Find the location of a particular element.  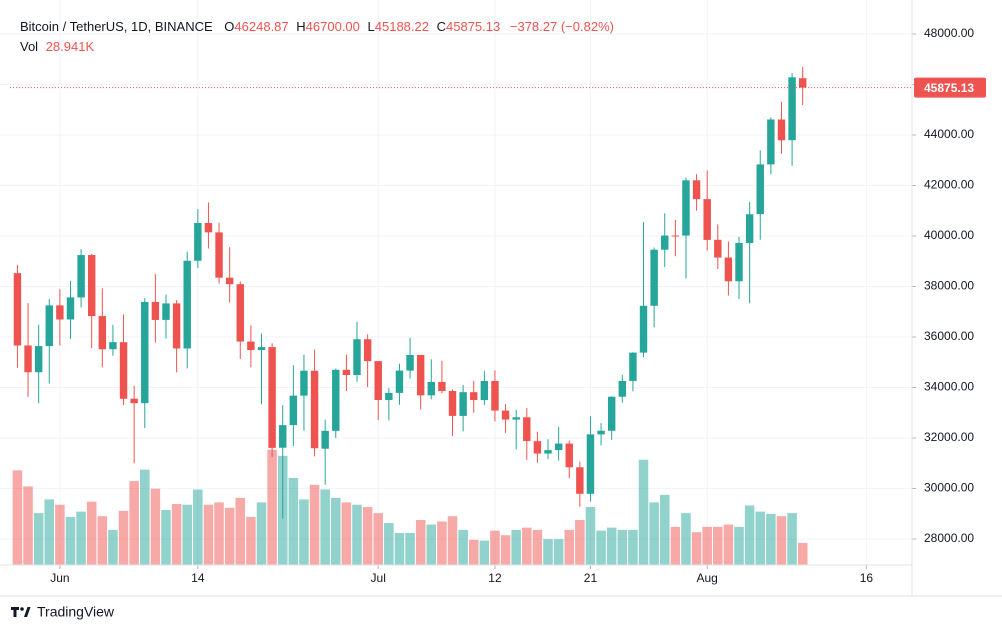

volume-legend: Vol 28.941K is located at coordinates (57, 46).